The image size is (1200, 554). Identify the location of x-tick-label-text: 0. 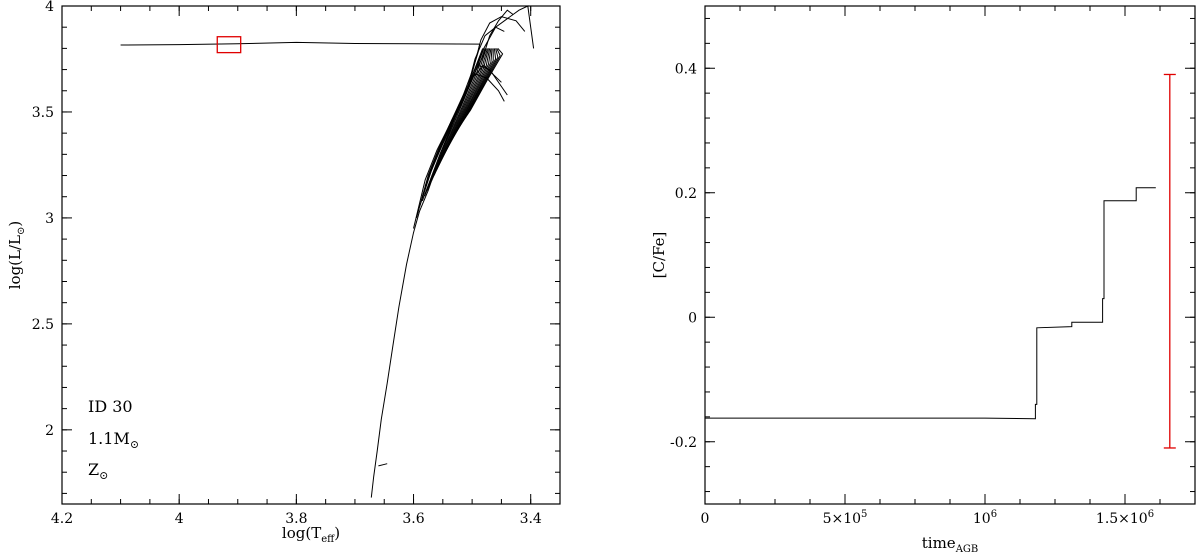
(705, 519).